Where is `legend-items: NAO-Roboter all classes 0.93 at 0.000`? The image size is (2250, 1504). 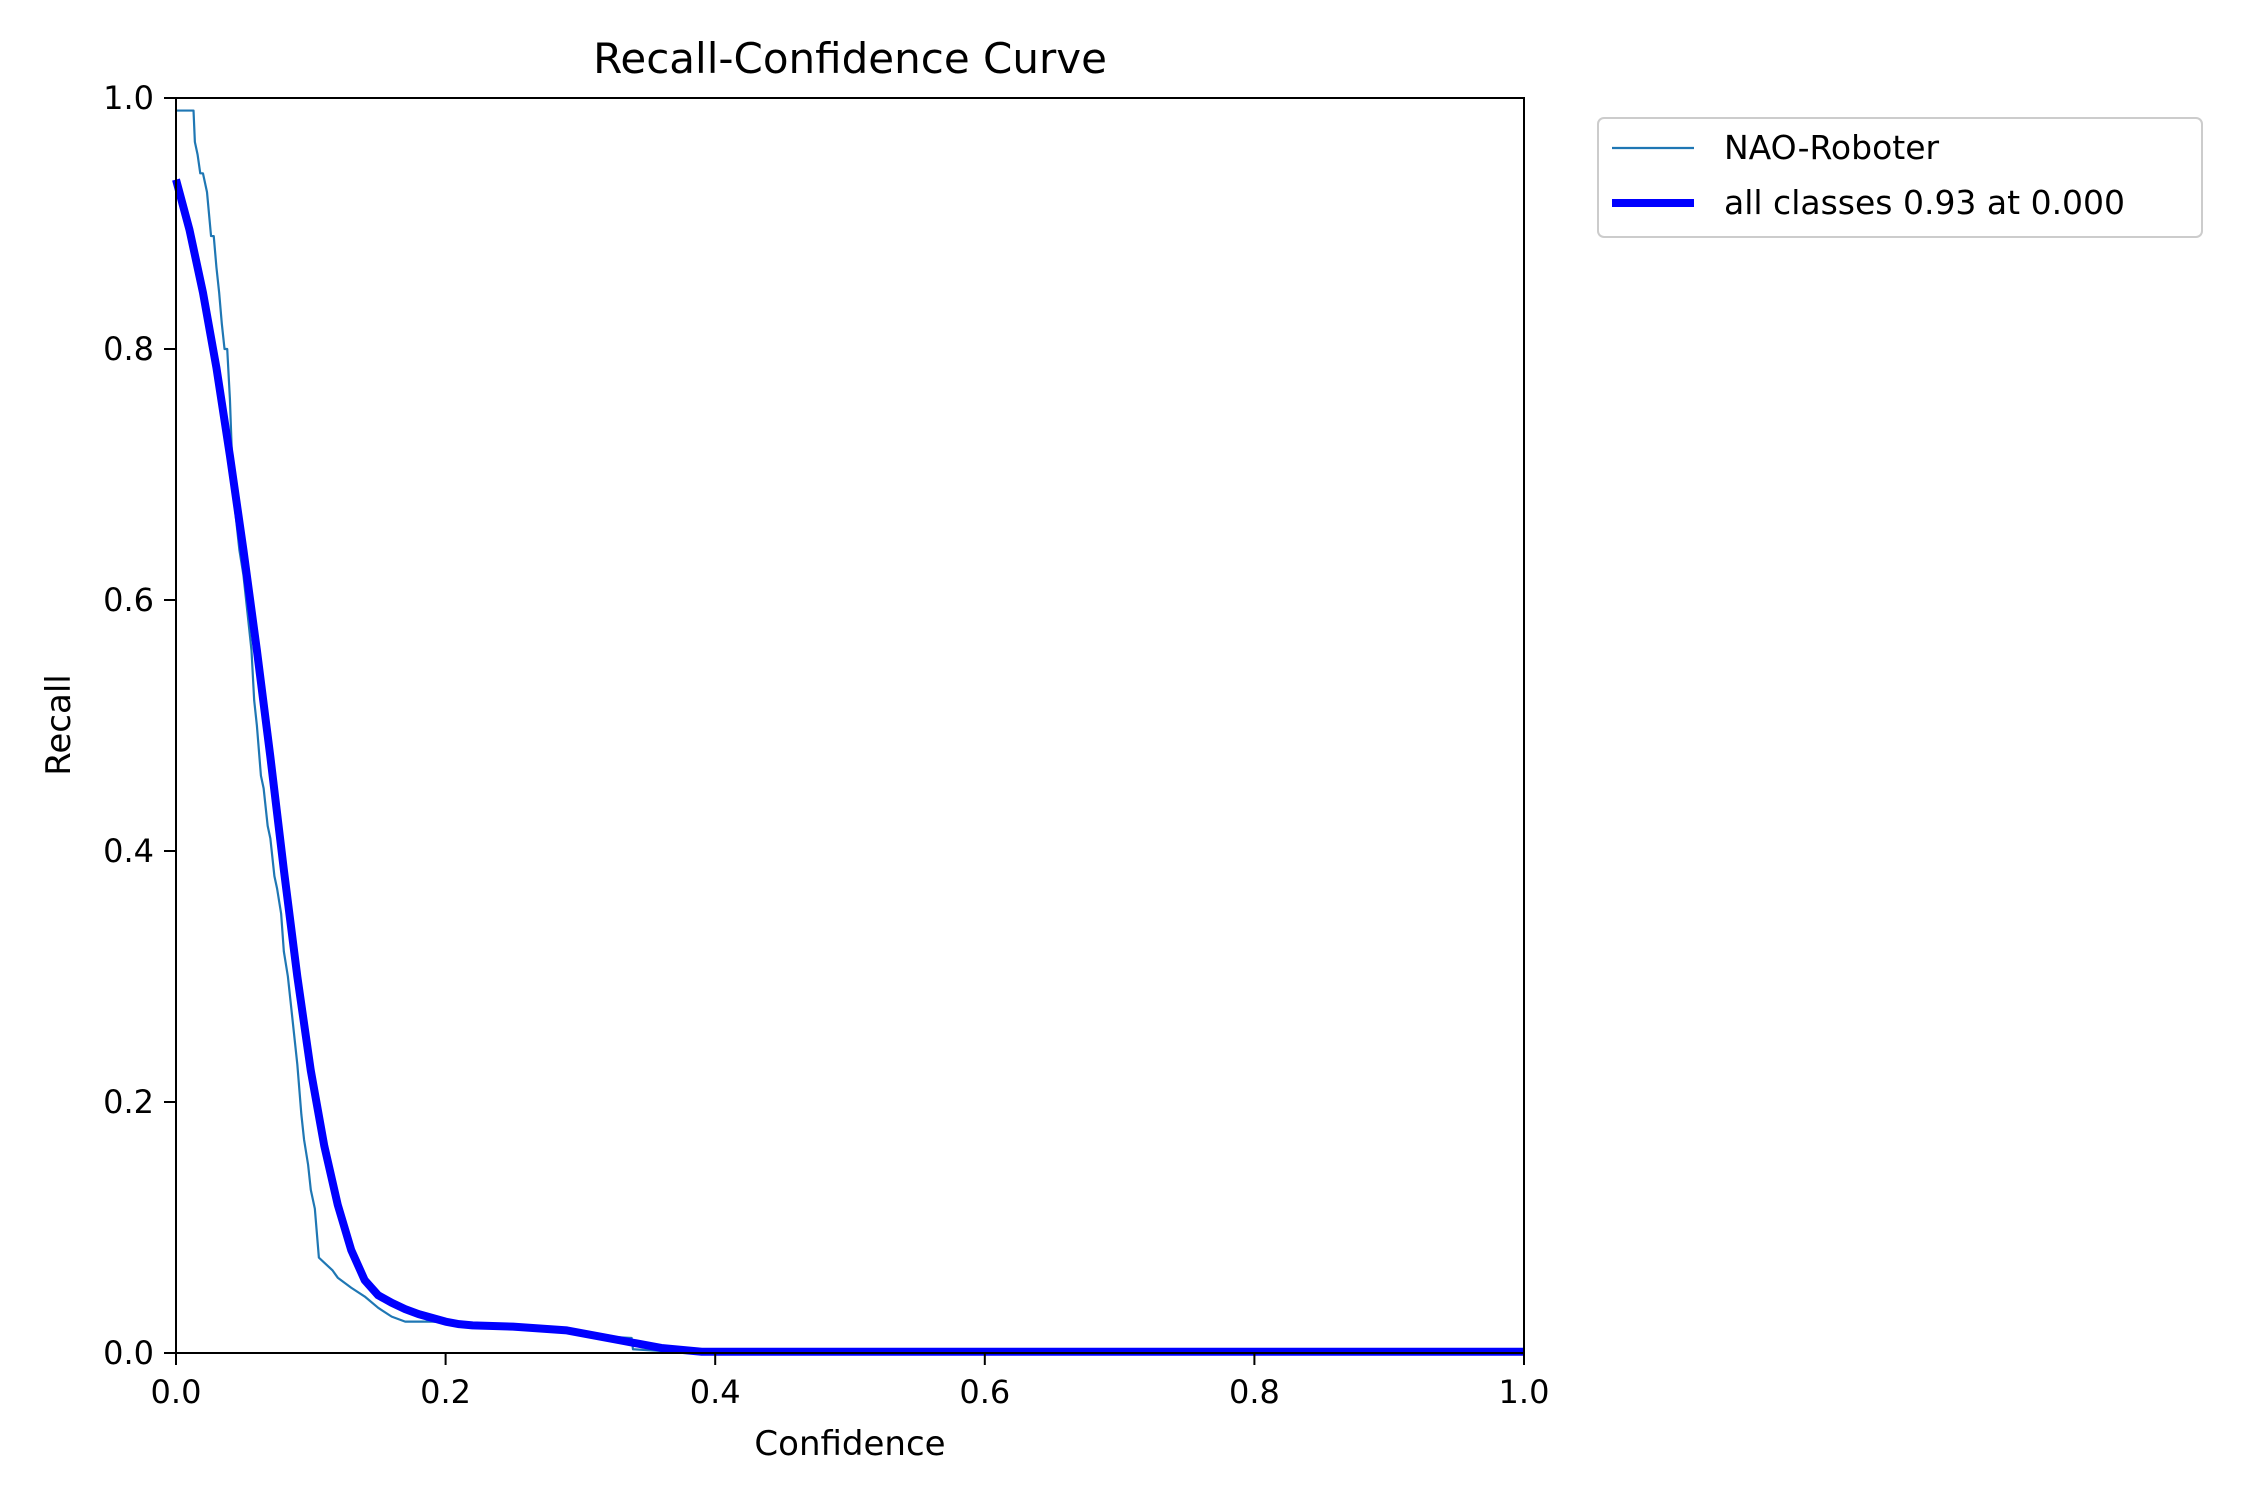 legend-items: NAO-Roboter all classes 0.93 at 0.000 is located at coordinates (1868, 175).